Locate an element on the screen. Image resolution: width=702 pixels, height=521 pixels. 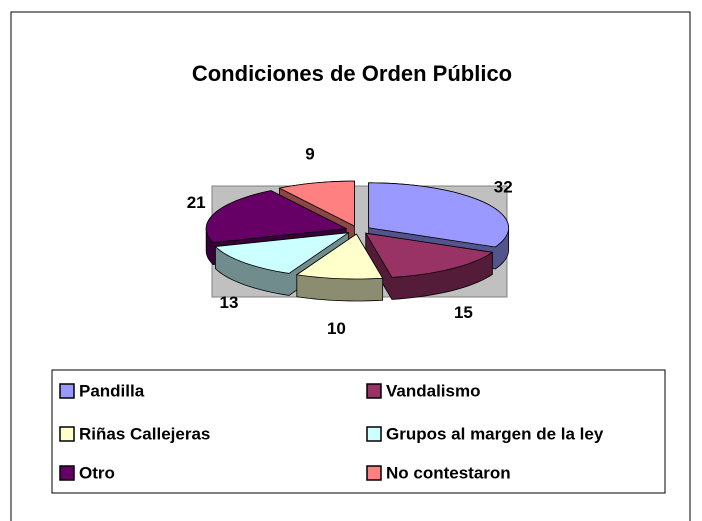
legend-label: Otro is located at coordinates (97, 472).